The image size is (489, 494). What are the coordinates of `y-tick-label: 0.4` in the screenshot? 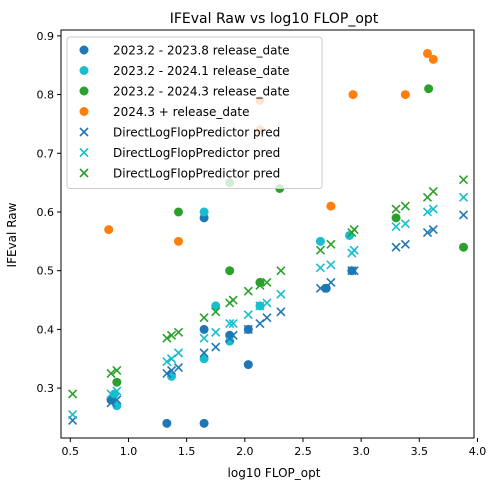 It's located at (46, 329).